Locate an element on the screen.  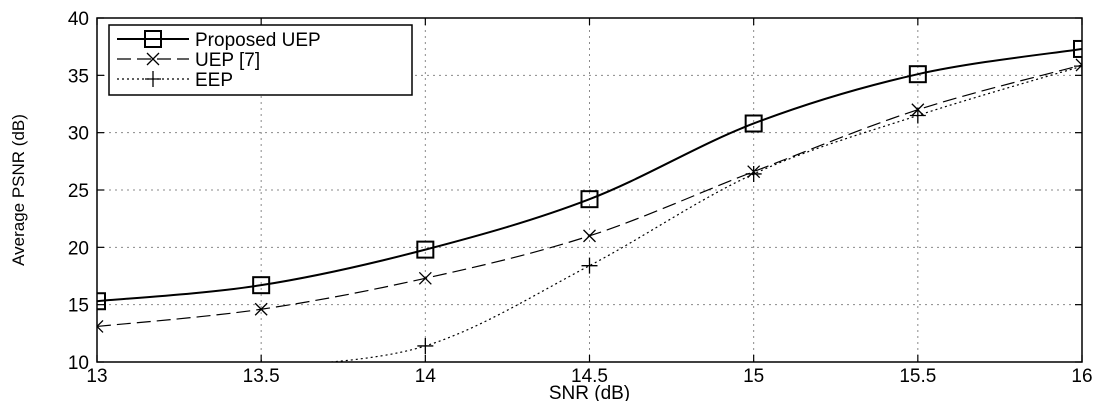
y-tick-label: 40 is located at coordinates (78, 19).